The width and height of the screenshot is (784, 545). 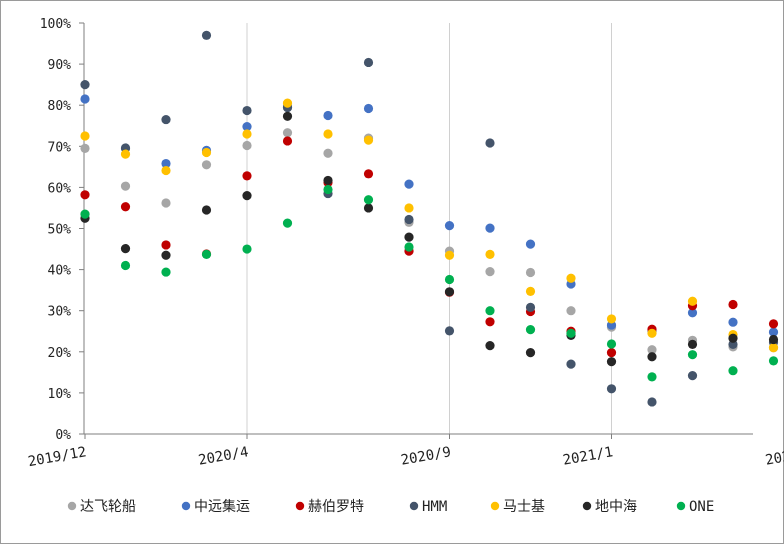 What do you see at coordinates (60, 147) in the screenshot?
I see `y-tick-label: 70%` at bounding box center [60, 147].